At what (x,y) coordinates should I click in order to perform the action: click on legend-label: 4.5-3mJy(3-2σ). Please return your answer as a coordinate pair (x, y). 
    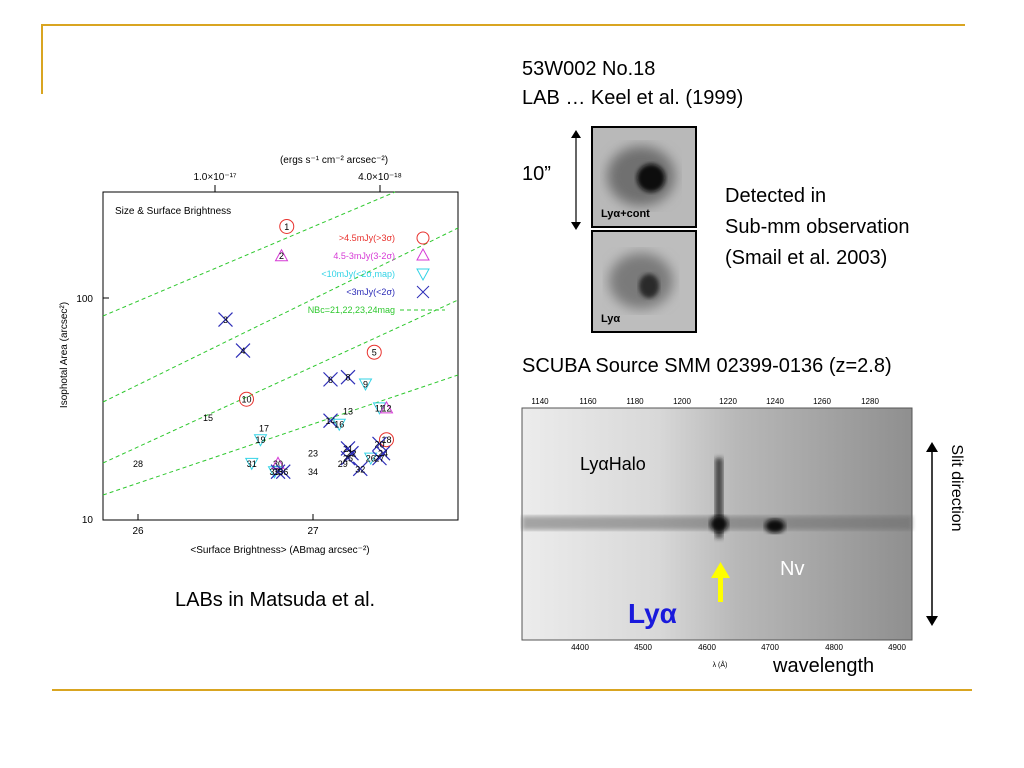
    Looking at the image, I should click on (364, 256).